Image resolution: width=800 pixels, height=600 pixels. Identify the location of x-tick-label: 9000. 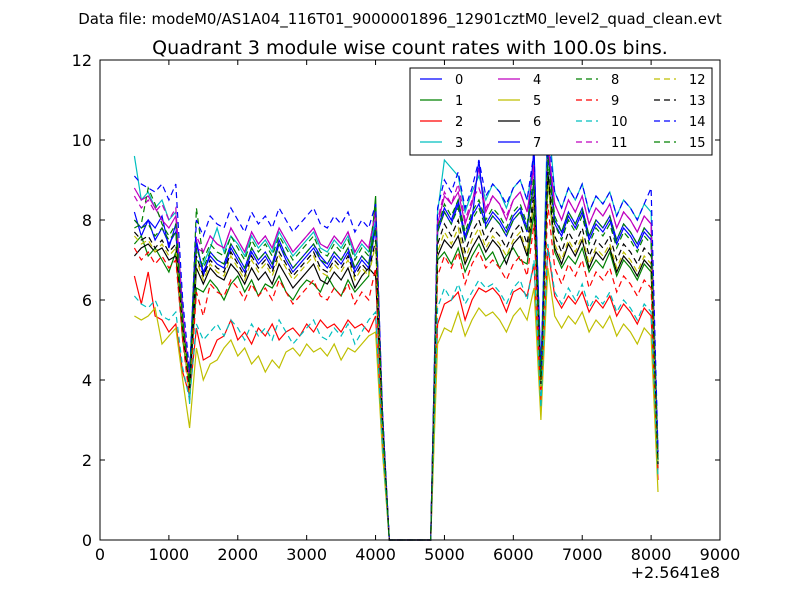
(720, 554).